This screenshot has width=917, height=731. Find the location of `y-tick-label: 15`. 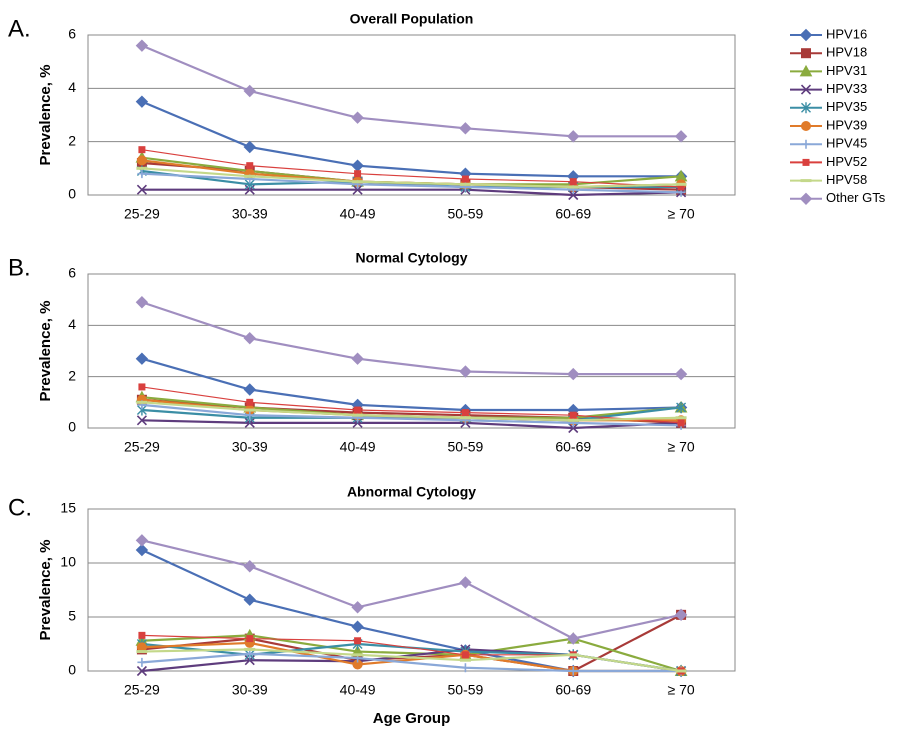

y-tick-label: 15 is located at coordinates (68, 508).